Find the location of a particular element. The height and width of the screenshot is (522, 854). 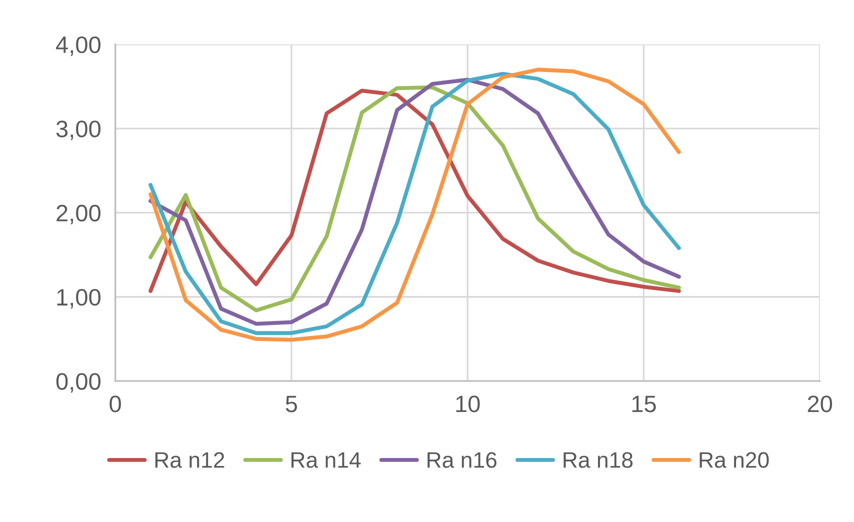

legend-label: Ra n12 is located at coordinates (189, 460).